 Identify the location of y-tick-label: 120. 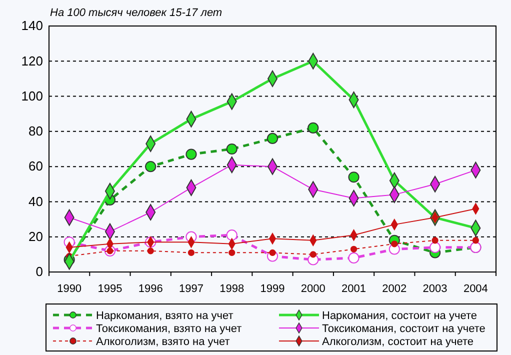
(32, 60).